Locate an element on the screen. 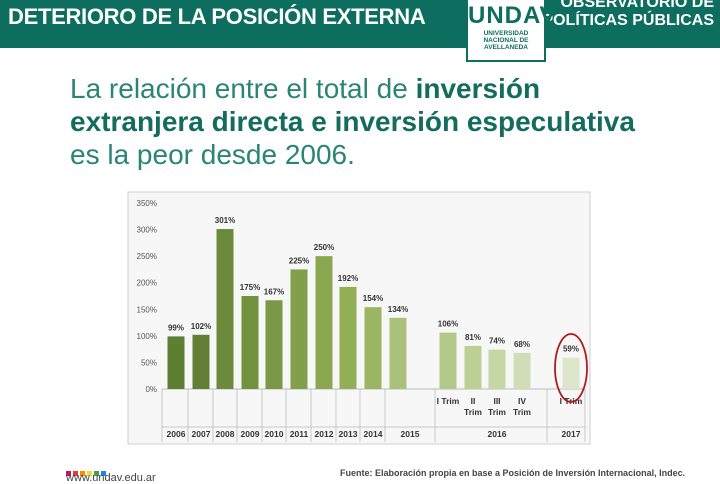  logo-word: UNDAV is located at coordinates (512, 15).